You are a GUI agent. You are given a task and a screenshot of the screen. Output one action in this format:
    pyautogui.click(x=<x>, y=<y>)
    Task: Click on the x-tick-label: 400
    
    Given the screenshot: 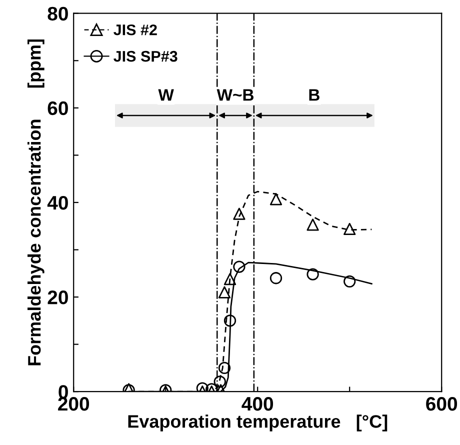 What is the action you would take?
    pyautogui.click(x=258, y=403)
    